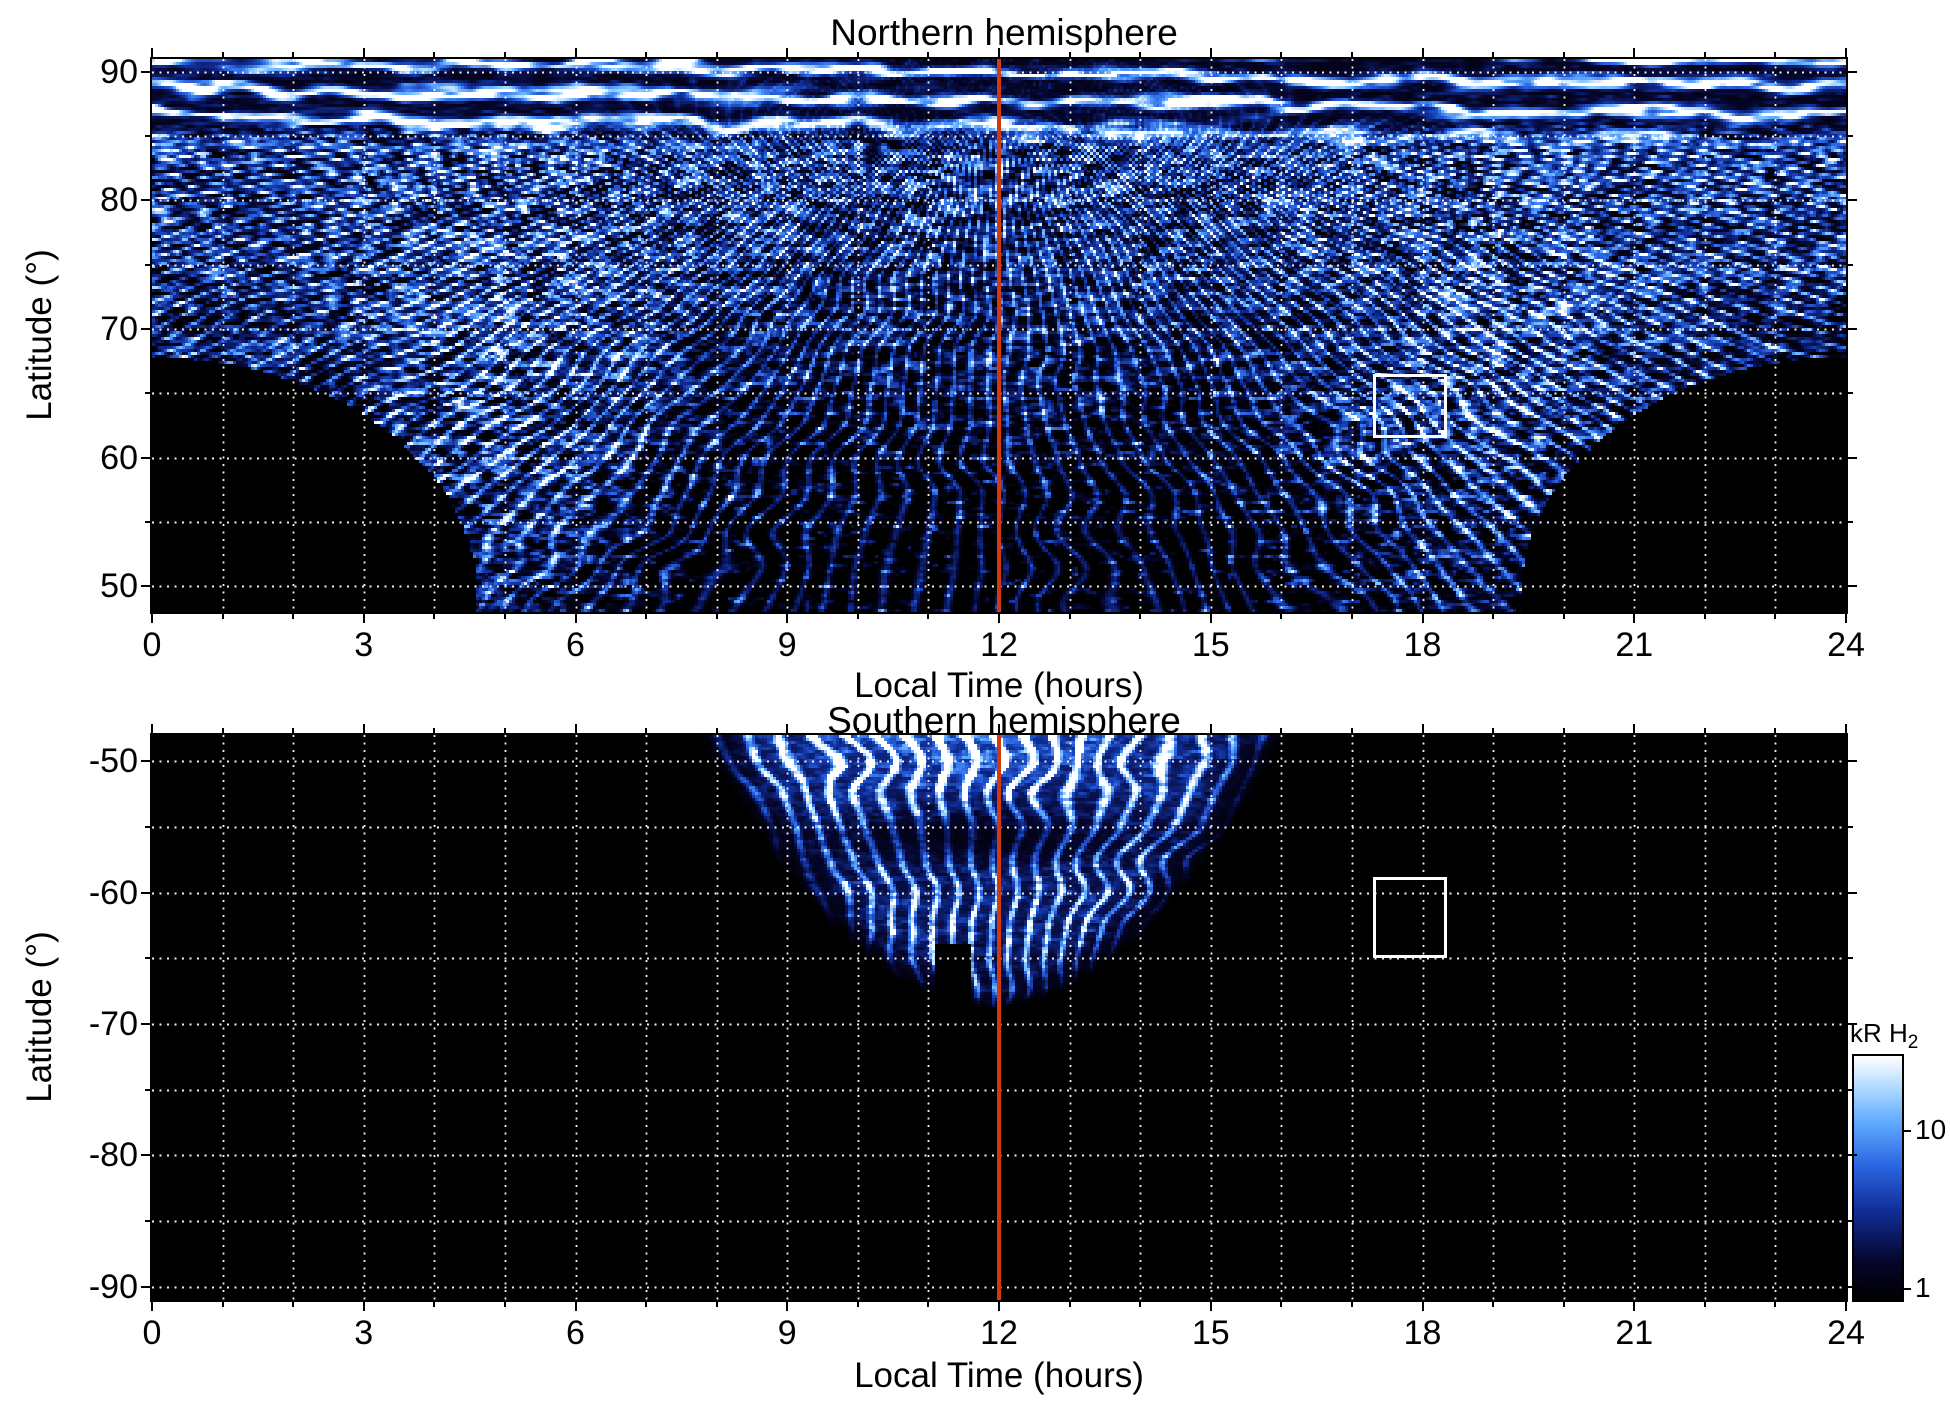  What do you see at coordinates (1422, 645) in the screenshot?
I see `x-tick-label: 18` at bounding box center [1422, 645].